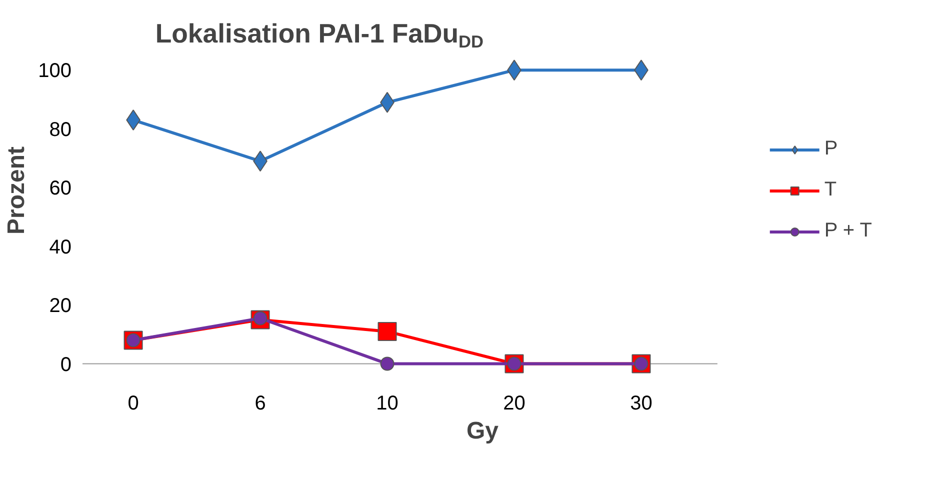 The image size is (932, 477). I want to click on y-tick-label: 80, so click(60, 129).